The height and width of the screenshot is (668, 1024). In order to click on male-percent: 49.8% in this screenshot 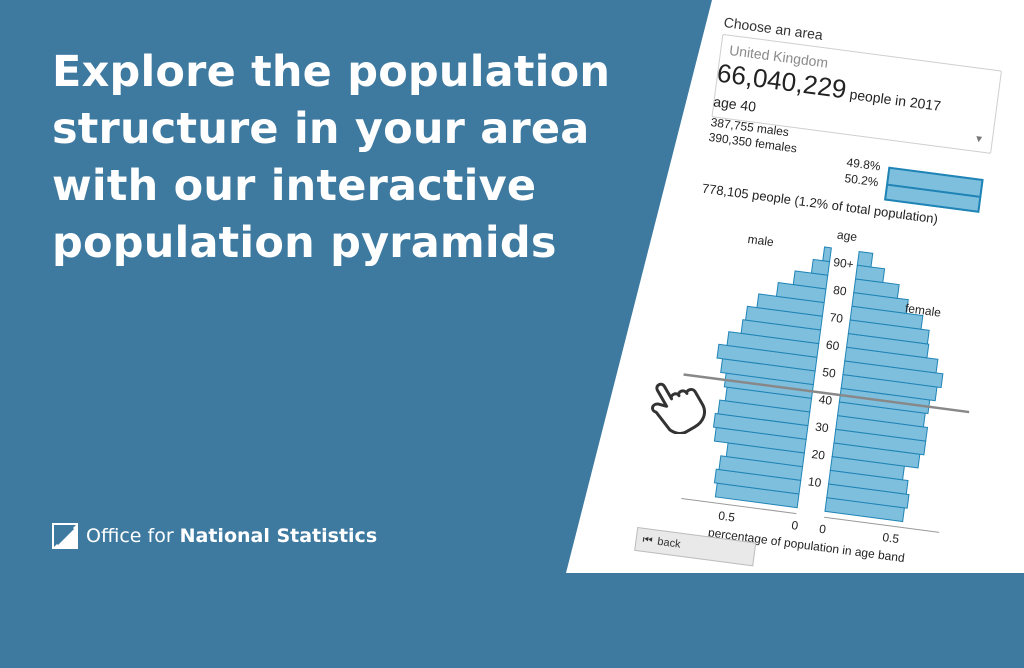, I will do `click(863, 164)`.